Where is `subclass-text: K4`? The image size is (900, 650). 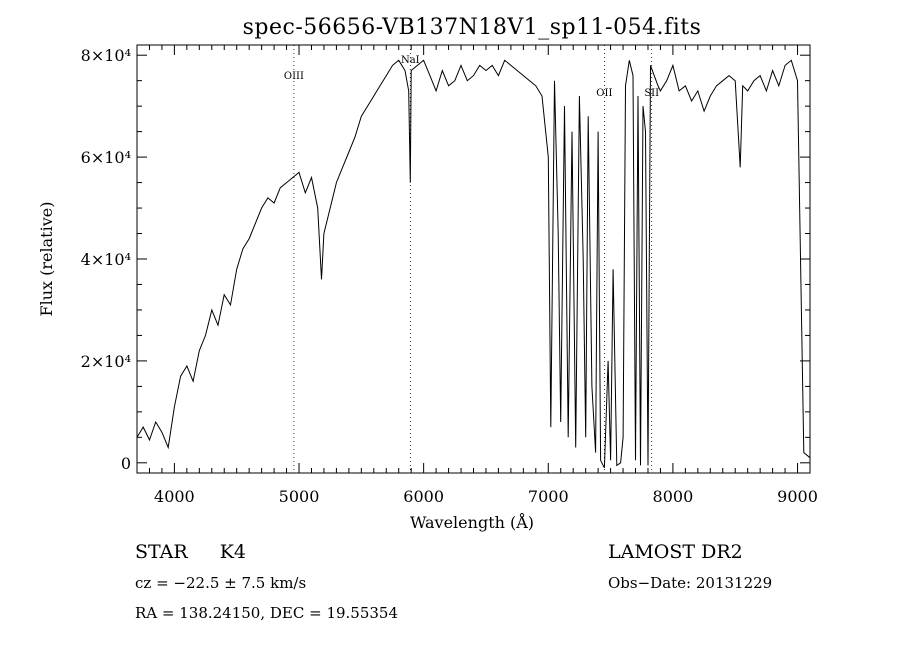 subclass-text: K4 is located at coordinates (232, 552).